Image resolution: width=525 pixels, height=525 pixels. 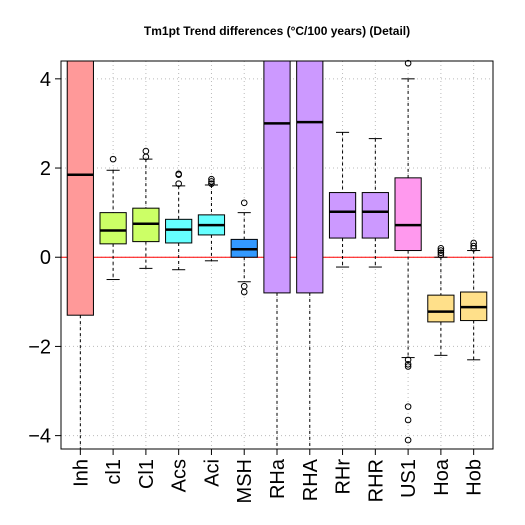 I want to click on x-tick-label-RHr: RHr, so click(x=344, y=477).